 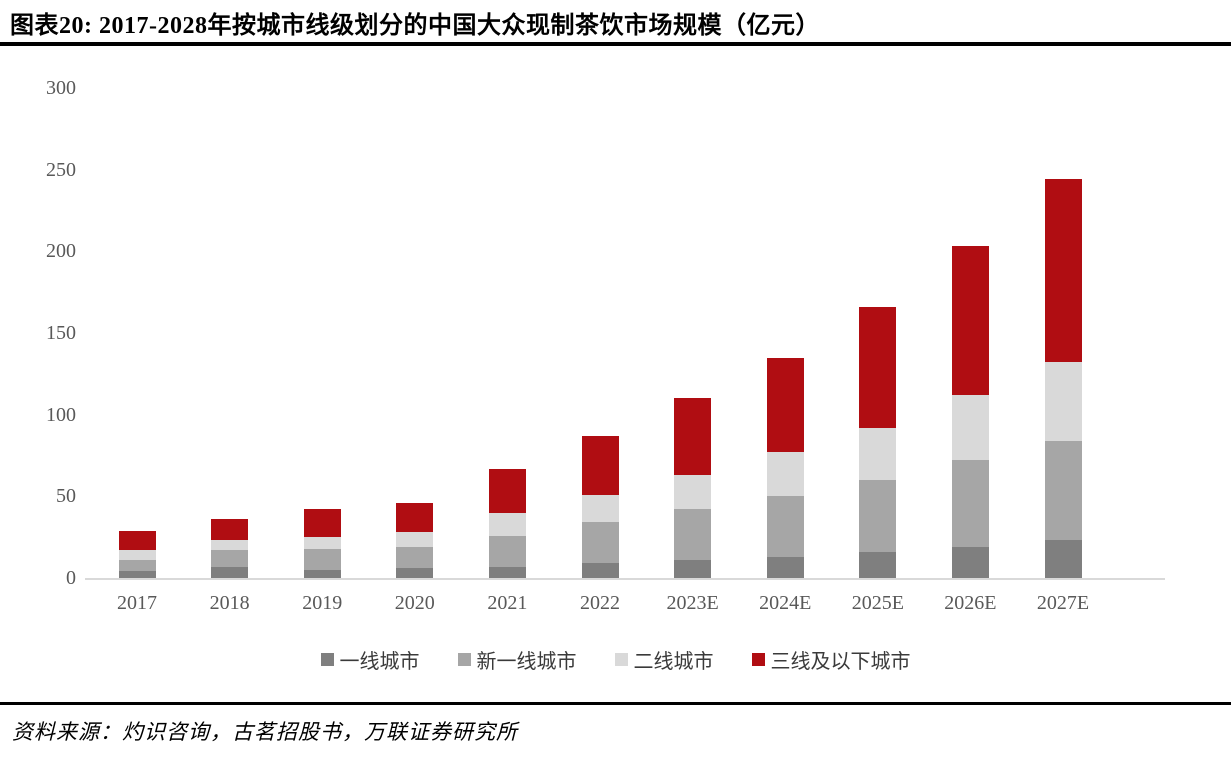 I want to click on bar-2020, so click(x=415, y=540).